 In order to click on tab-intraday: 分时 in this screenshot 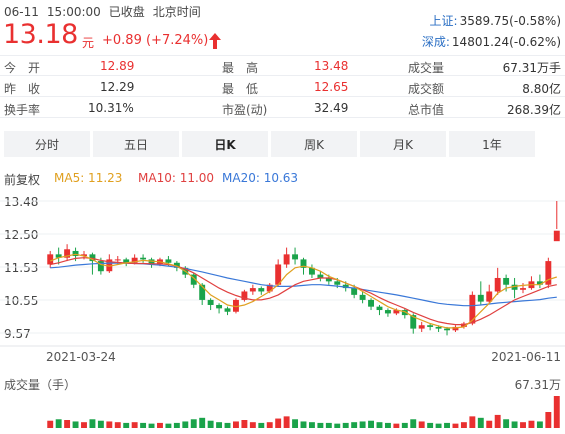, I will do `click(47, 144)`.